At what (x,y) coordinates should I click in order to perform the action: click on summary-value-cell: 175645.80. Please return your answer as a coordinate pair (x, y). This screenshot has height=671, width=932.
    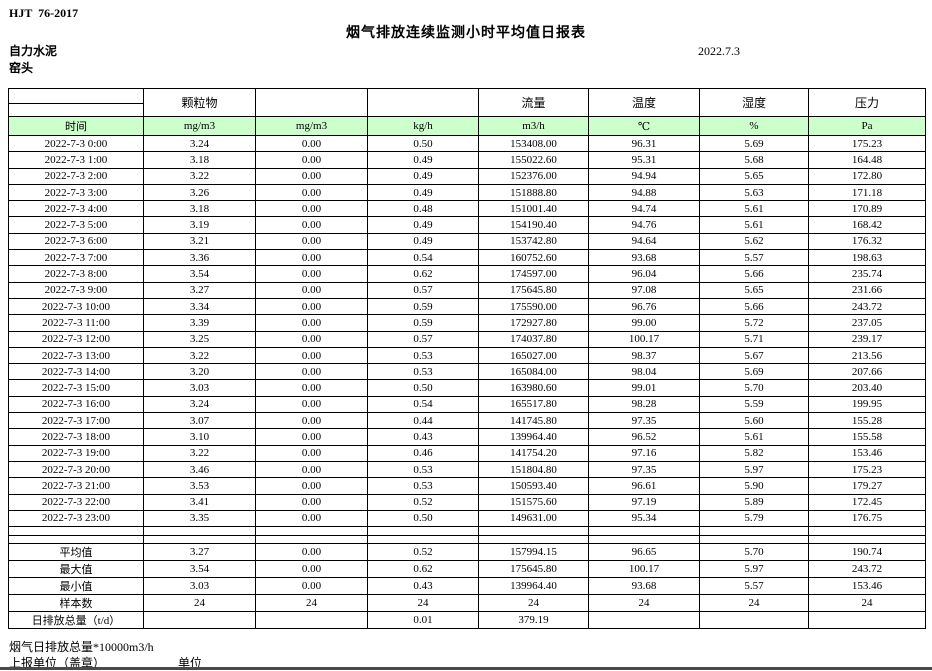
    Looking at the image, I should click on (533, 569).